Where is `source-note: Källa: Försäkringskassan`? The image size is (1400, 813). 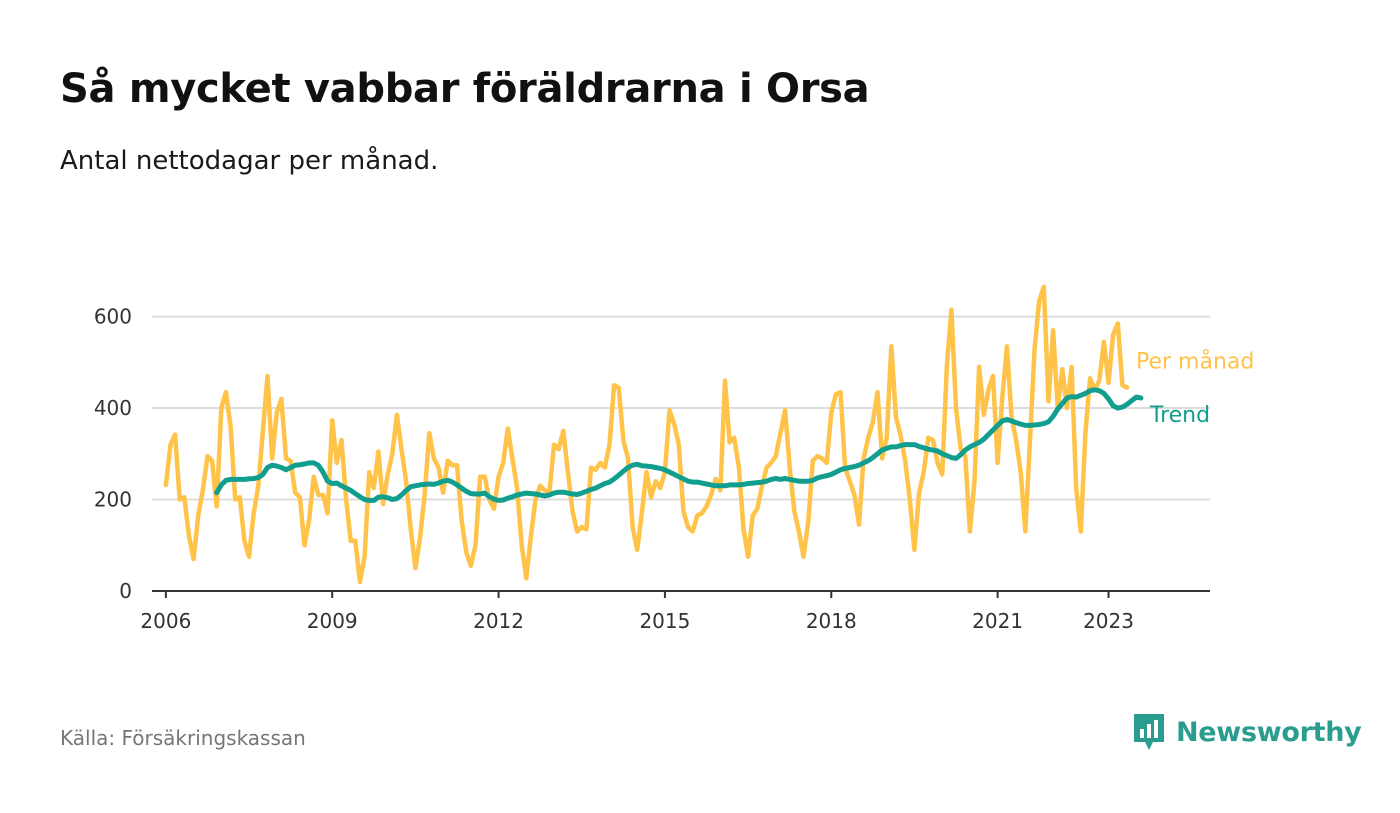
source-note: Källa: Försäkringskassan is located at coordinates (183, 738).